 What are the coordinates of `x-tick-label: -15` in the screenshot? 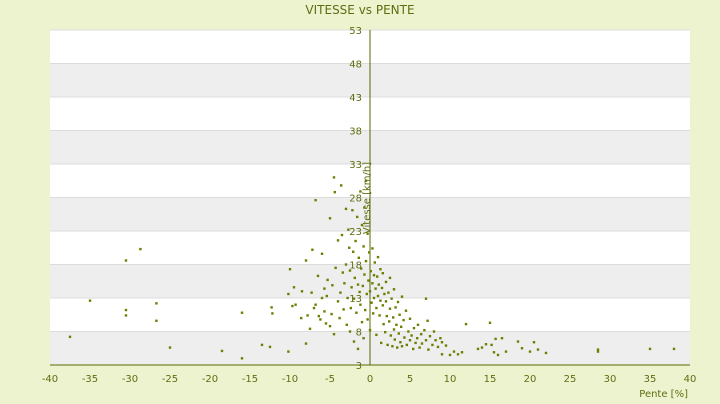 It's located at (250, 379).